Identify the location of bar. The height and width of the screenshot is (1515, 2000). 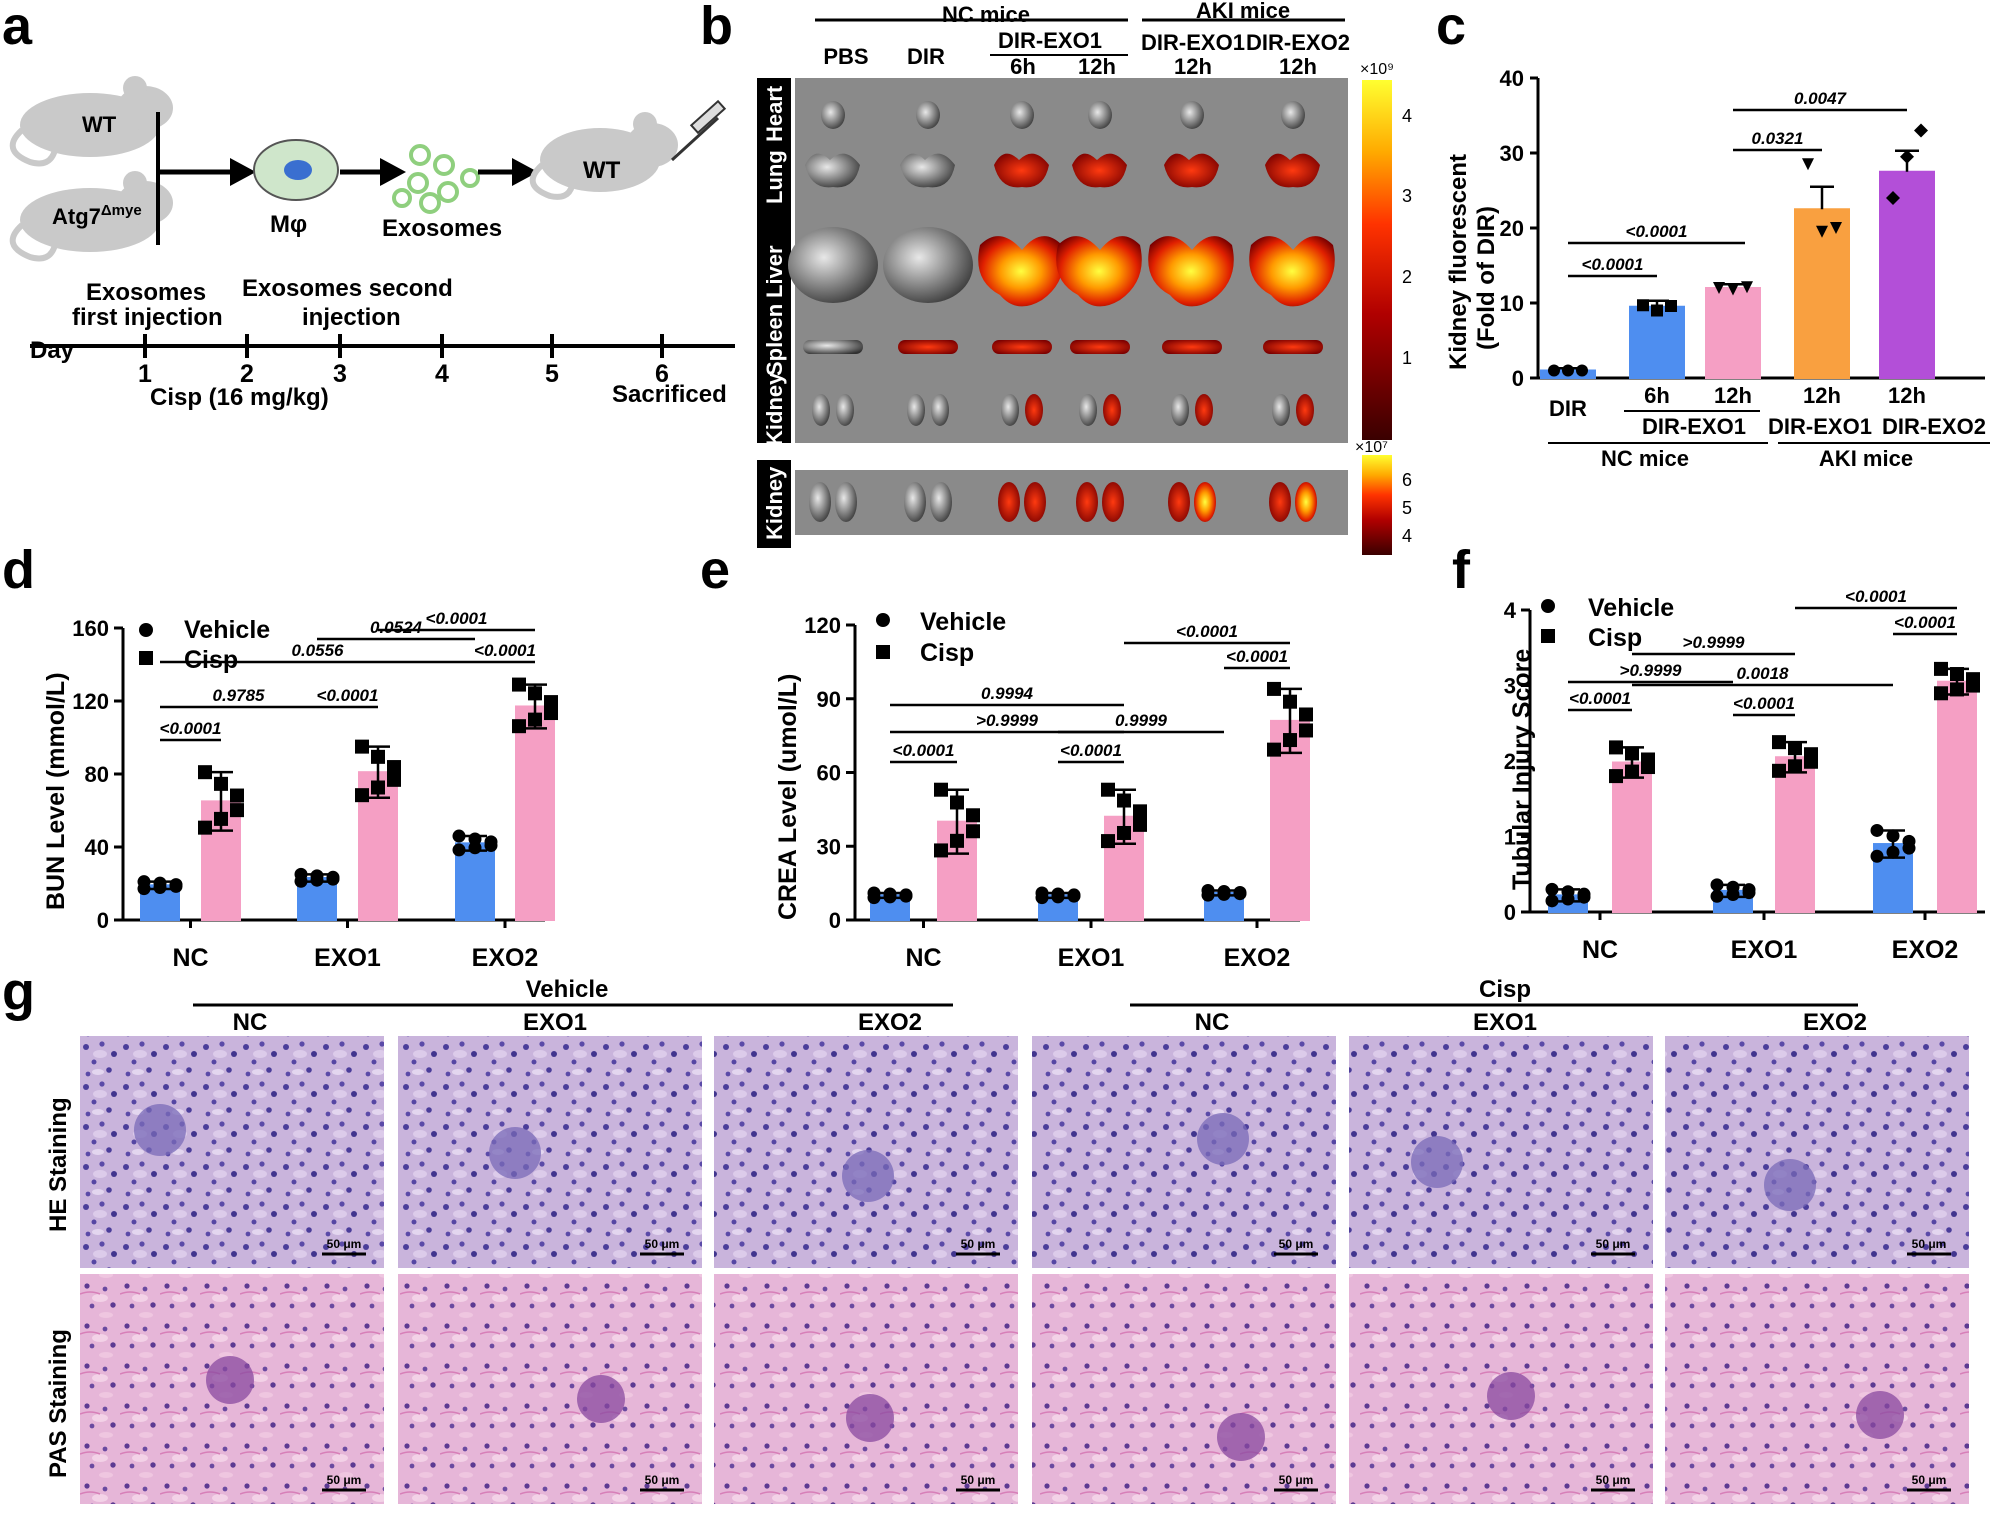
(1795, 834).